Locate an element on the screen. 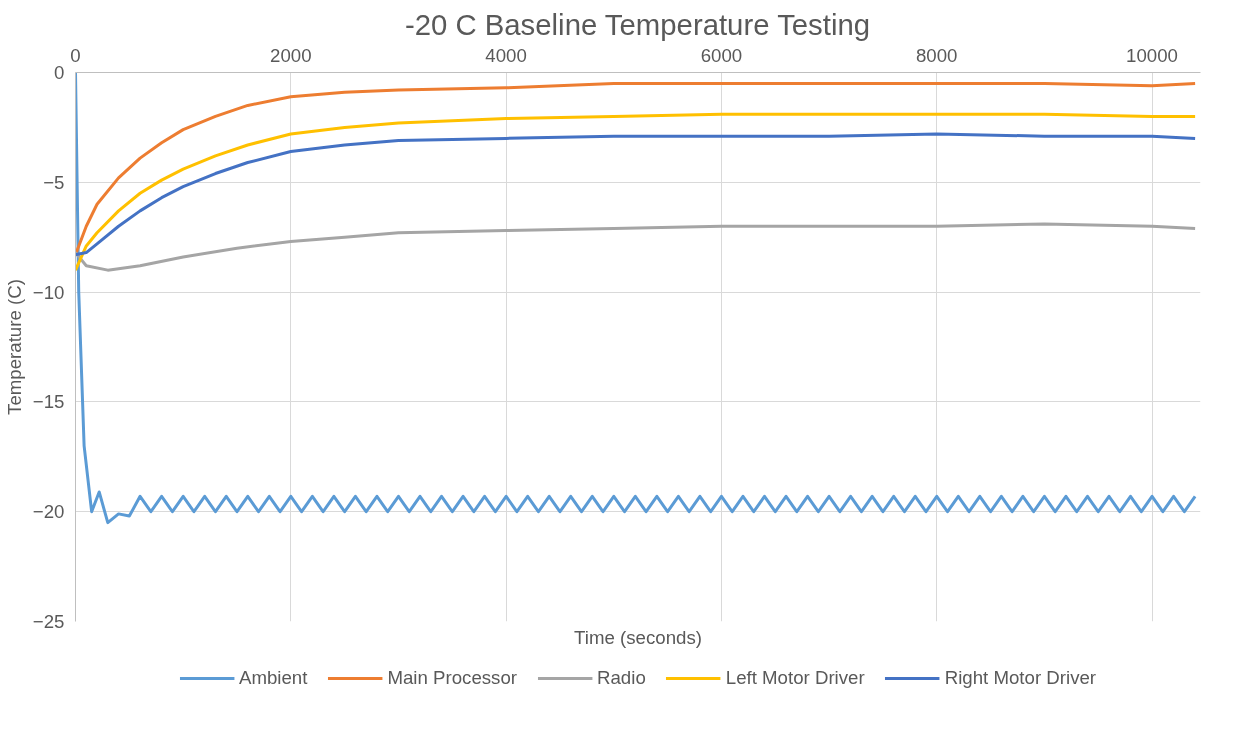 This screenshot has height=729, width=1252. x-tick-label: 2000 is located at coordinates (291, 55).